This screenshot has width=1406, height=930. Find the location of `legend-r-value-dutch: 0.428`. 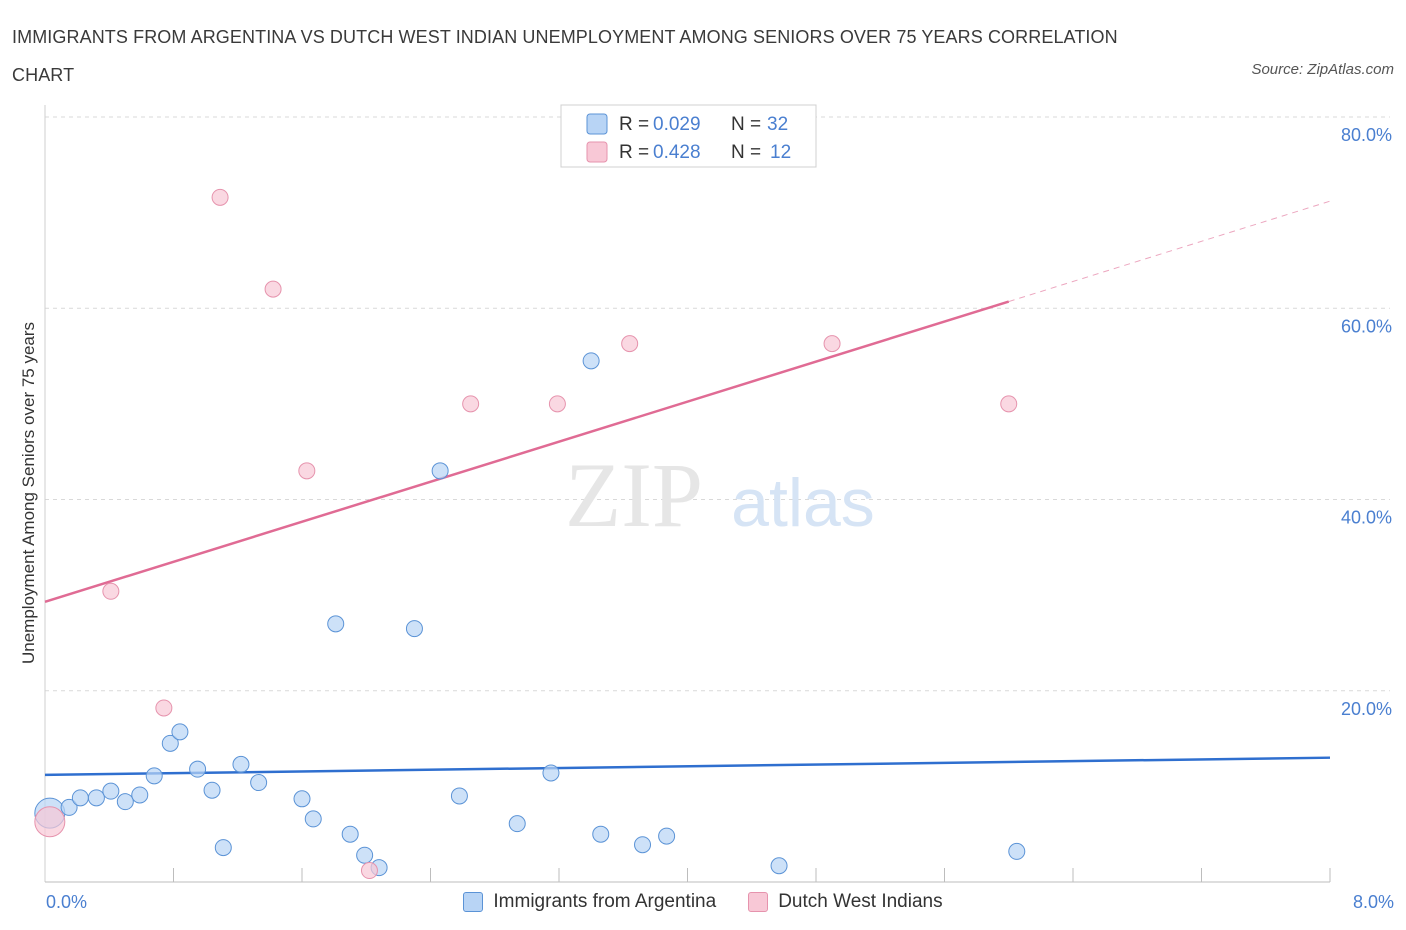

legend-r-value-dutch: 0.428 is located at coordinates (677, 152).